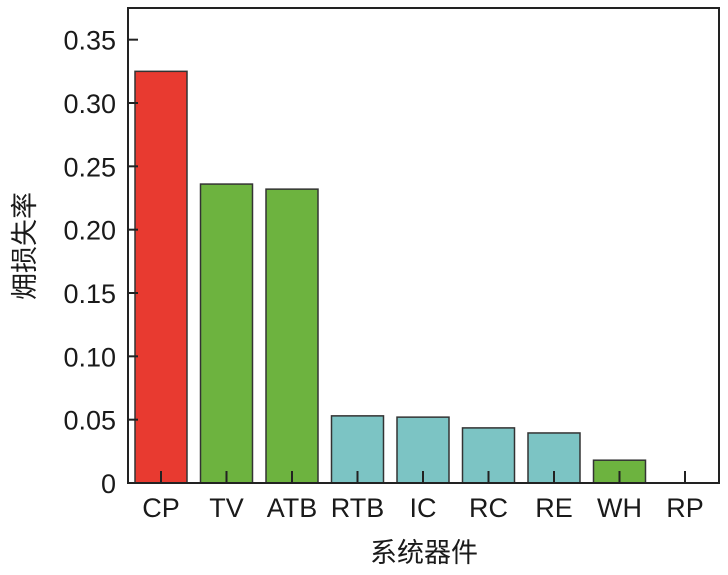 The width and height of the screenshot is (728, 575). Describe the element at coordinates (100, 262) in the screenshot. I see `y-axis: 0 0.05 0.10 0.15 0.20 0.25 0.30 0.35` at that location.